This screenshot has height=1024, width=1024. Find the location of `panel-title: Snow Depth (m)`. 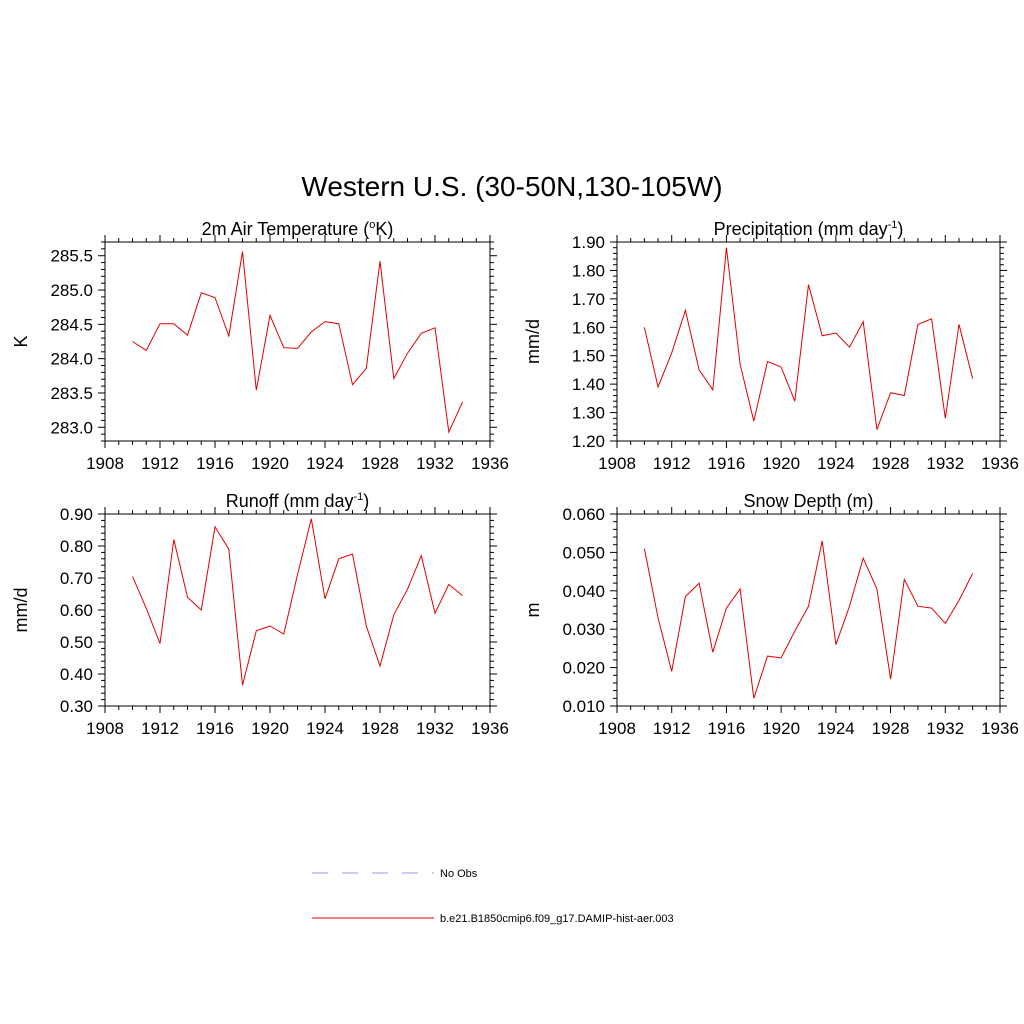

panel-title: Snow Depth (m) is located at coordinates (808, 501).